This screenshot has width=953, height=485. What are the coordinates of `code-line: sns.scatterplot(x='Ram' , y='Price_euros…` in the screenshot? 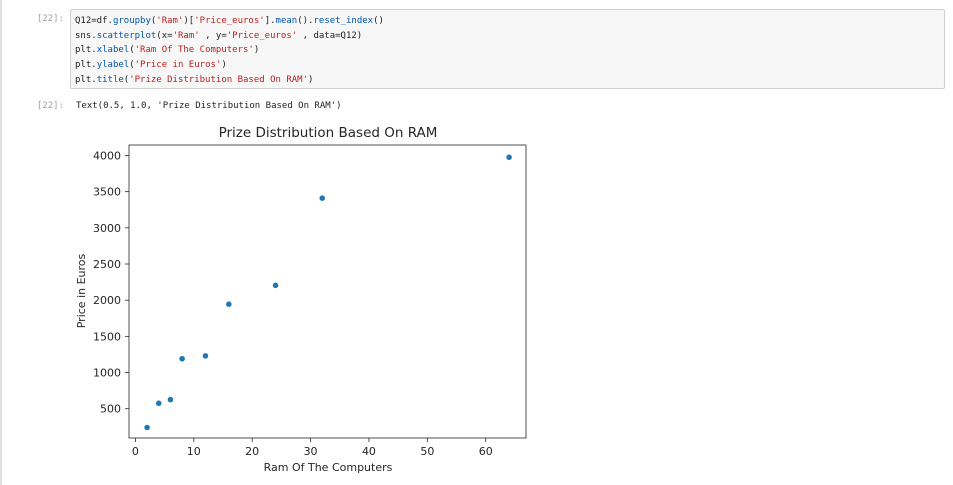 It's located at (229, 36).